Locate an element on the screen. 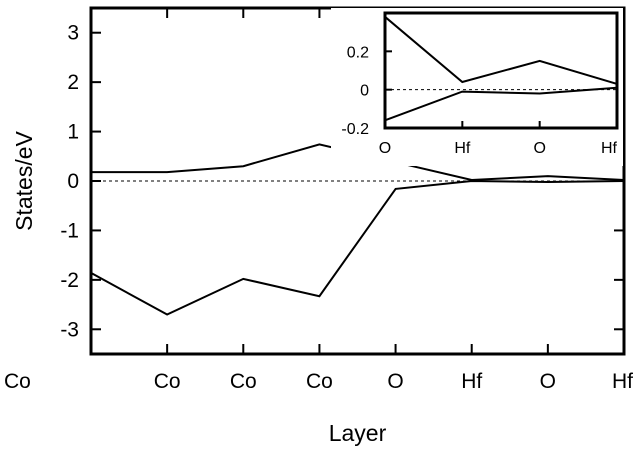  inset-y-ticks: -0.2 0 0.2 is located at coordinates (366, 91).